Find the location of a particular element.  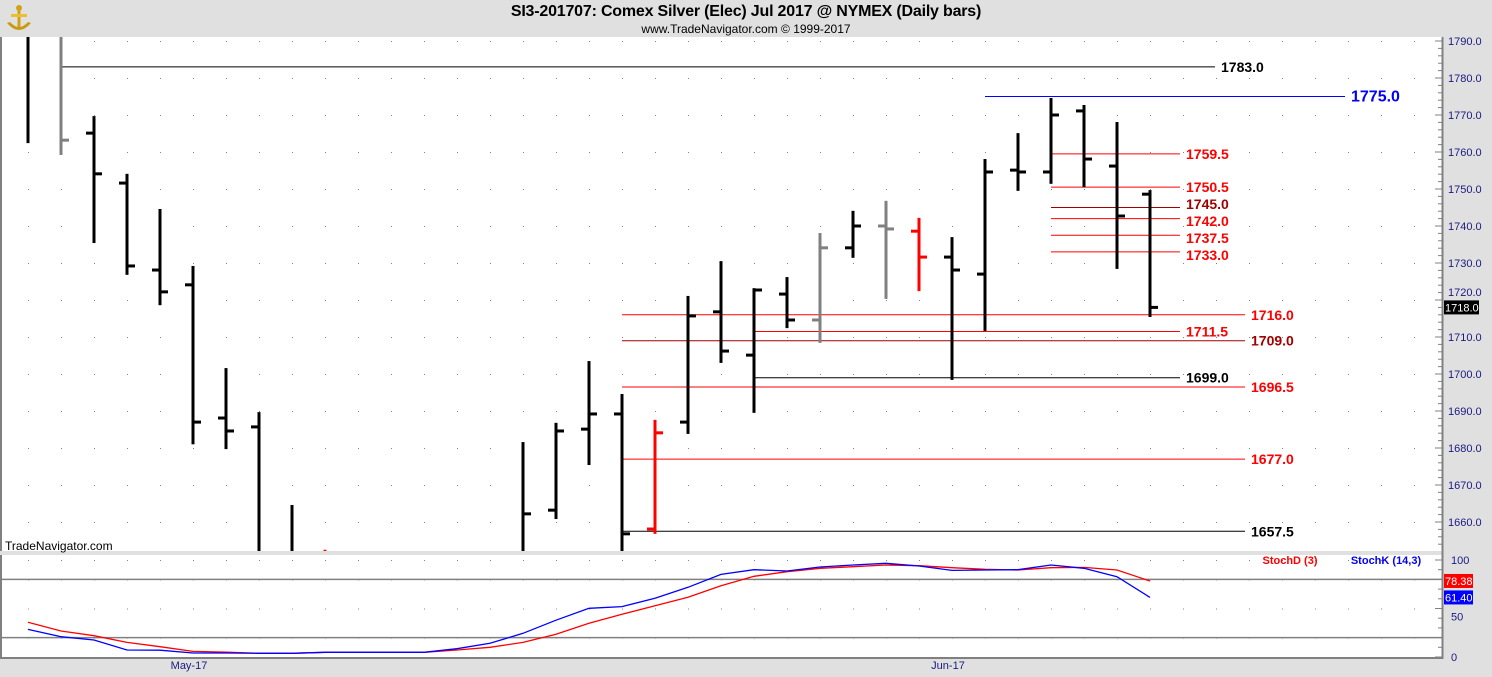

stoch-value-box is located at coordinates (1458, 580).